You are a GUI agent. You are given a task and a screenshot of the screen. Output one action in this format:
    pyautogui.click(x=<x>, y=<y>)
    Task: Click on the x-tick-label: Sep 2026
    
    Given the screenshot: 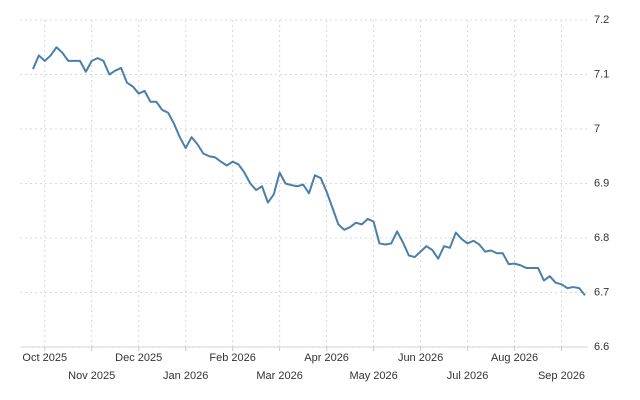 What is the action you would take?
    pyautogui.click(x=561, y=376)
    